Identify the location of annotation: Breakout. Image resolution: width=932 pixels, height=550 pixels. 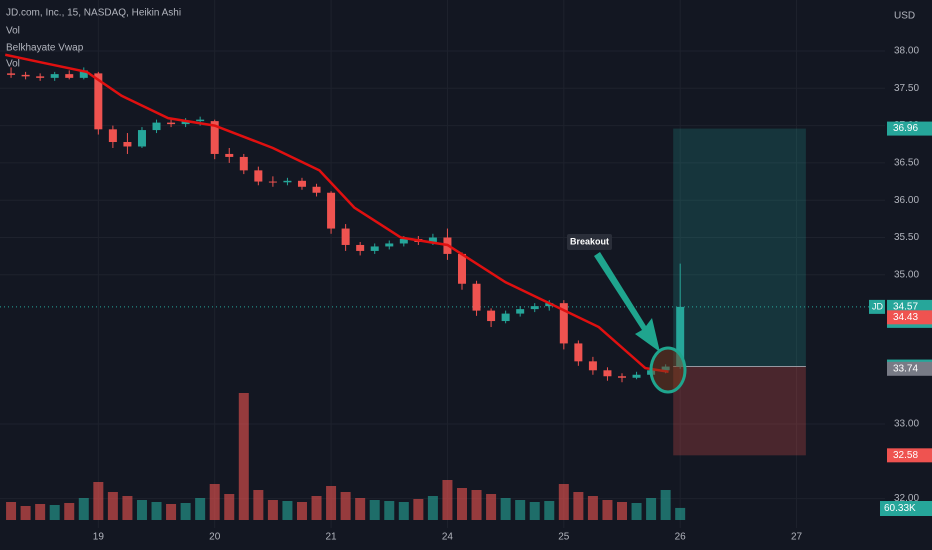
(589, 241).